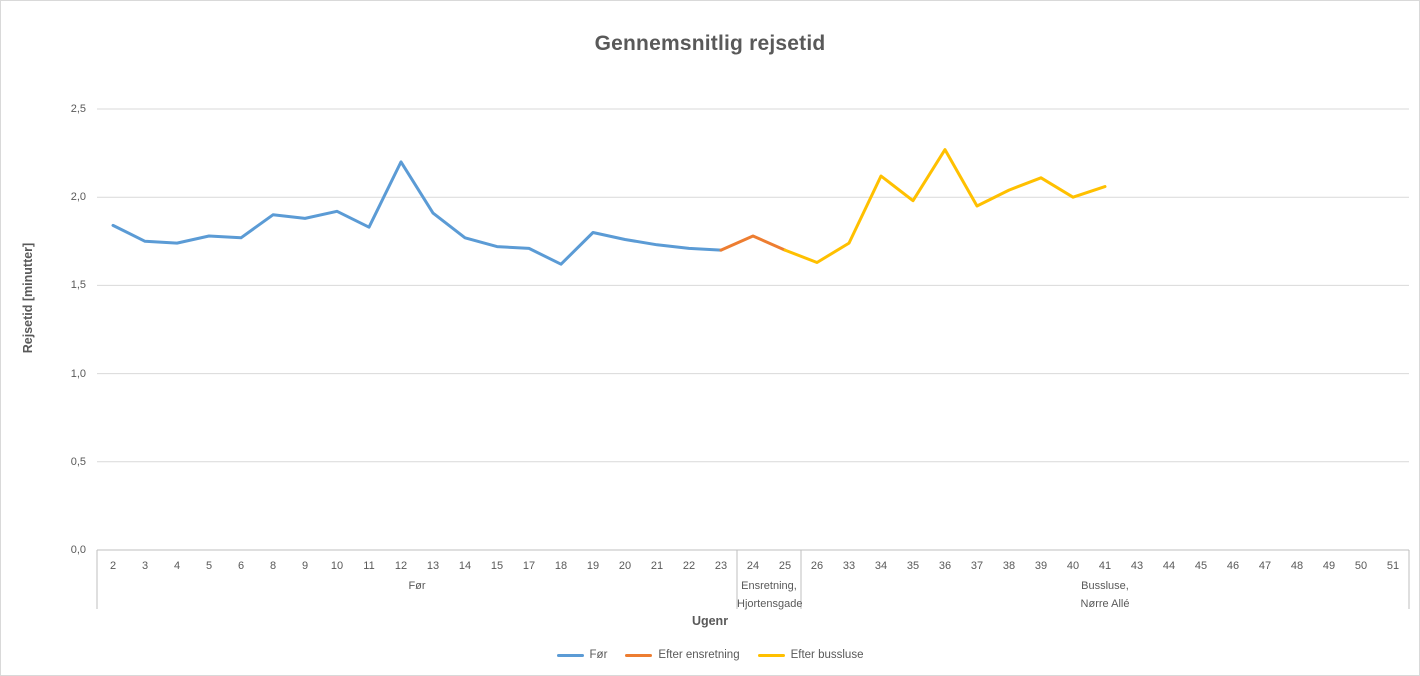 The image size is (1420, 676). Describe the element at coordinates (721, 566) in the screenshot. I see `x-tick-label: 23` at that location.